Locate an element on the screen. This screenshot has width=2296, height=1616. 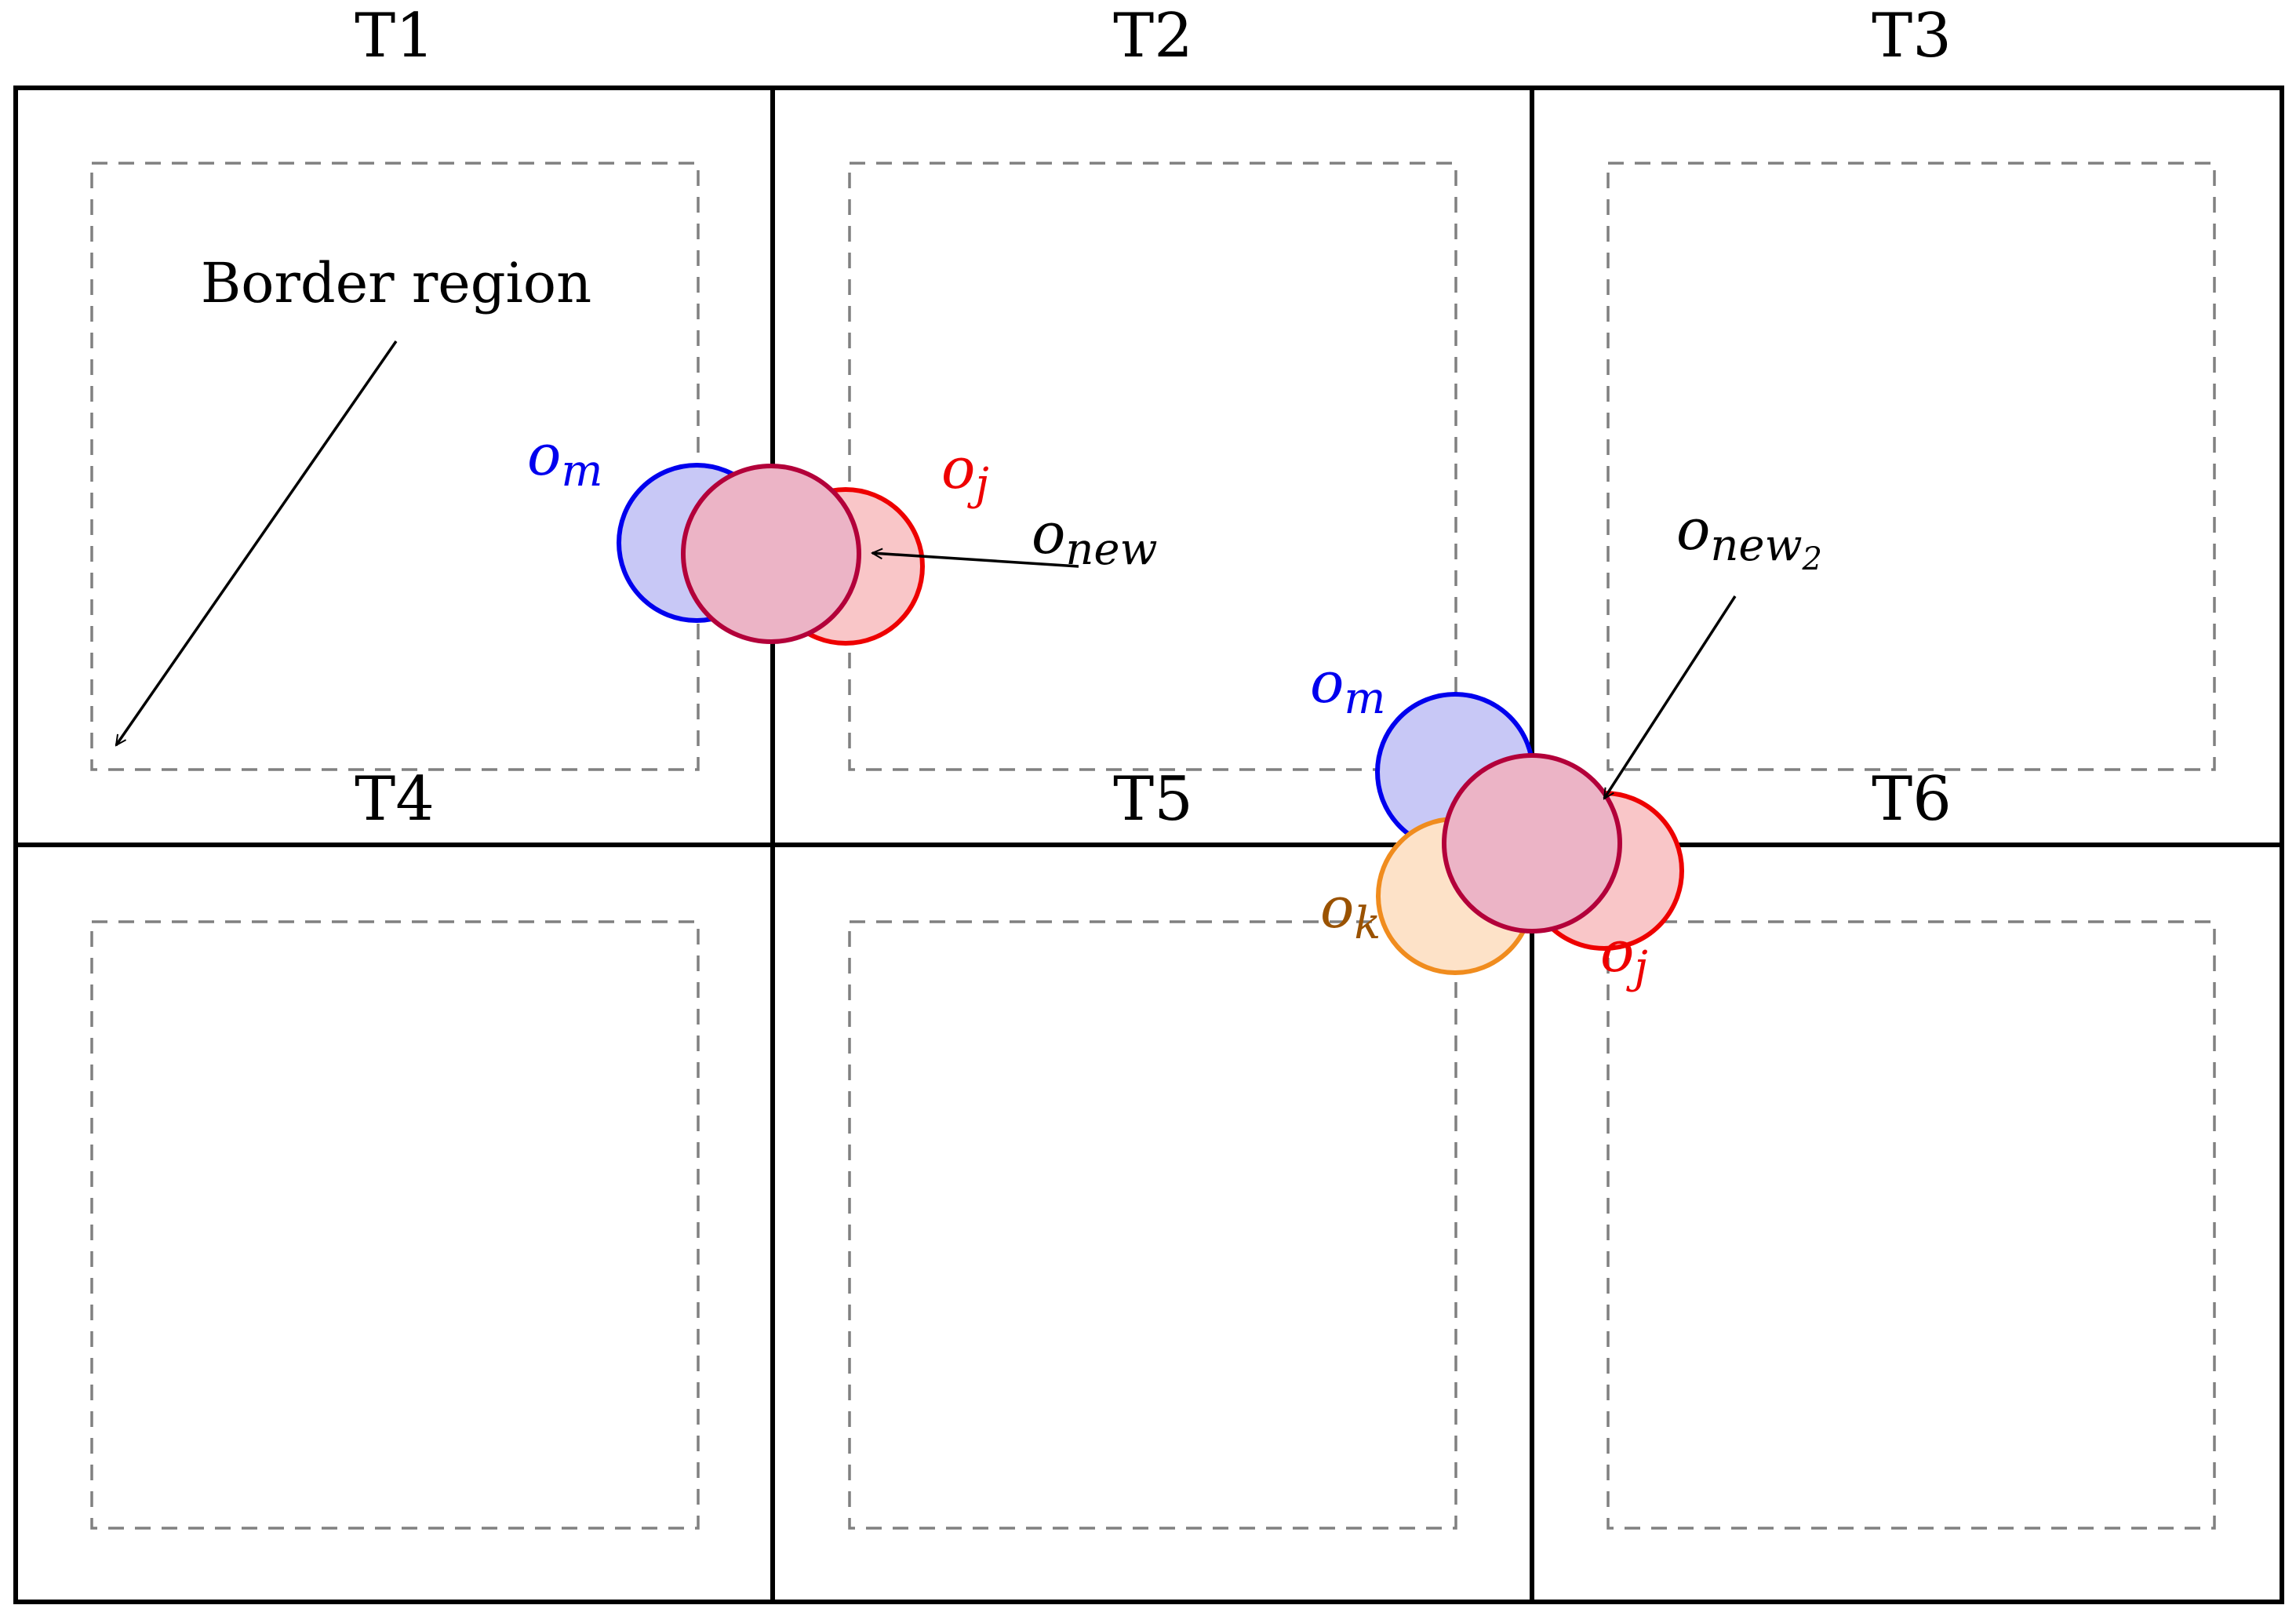
object-o-new2-right is located at coordinates (1532, 844).